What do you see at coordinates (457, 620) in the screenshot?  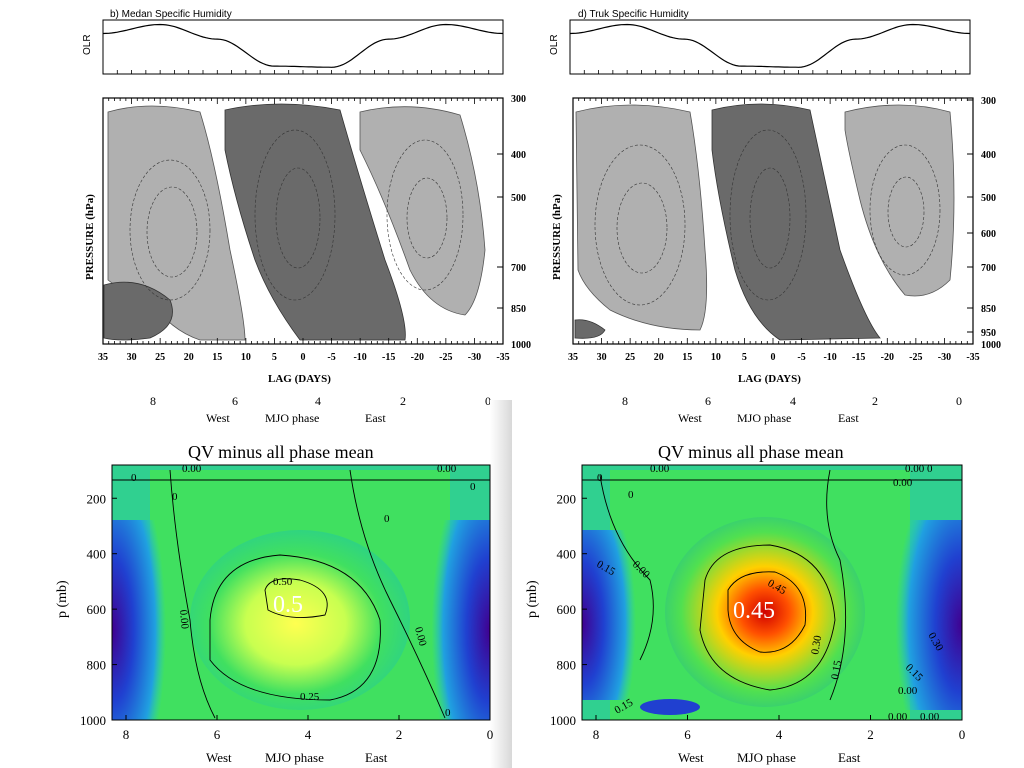 I see `qv-dry-right-edge` at bounding box center [457, 620].